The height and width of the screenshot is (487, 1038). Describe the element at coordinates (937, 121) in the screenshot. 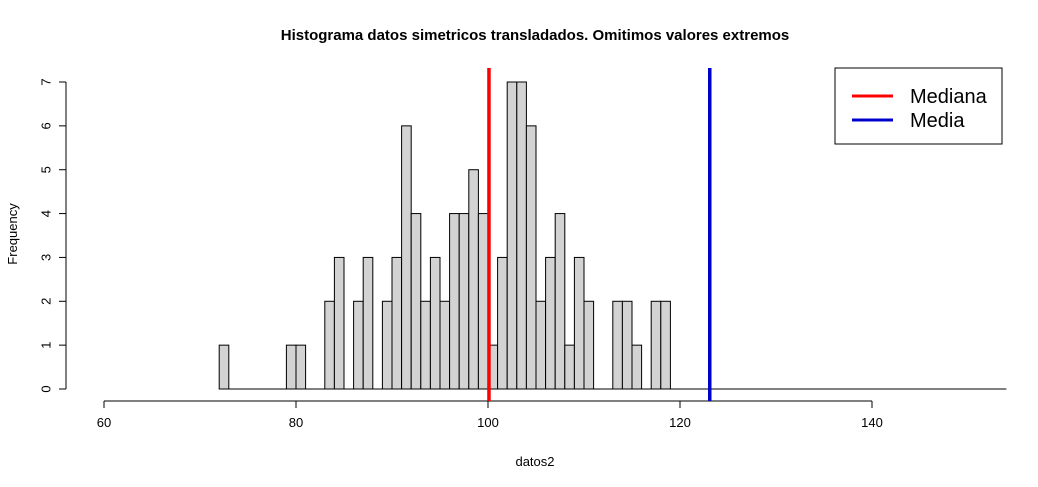

I see `legend-label-media: Media` at that location.